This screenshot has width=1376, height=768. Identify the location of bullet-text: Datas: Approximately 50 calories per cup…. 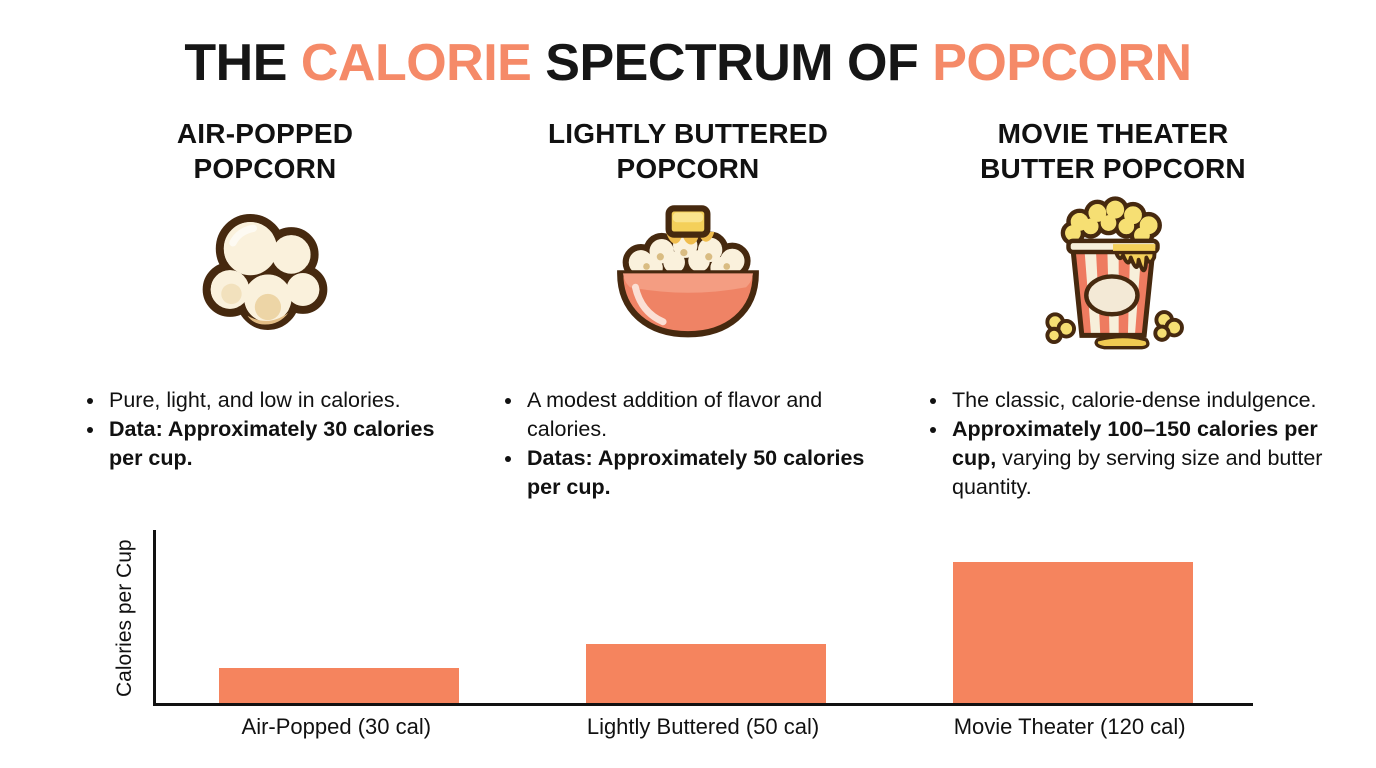
(696, 472).